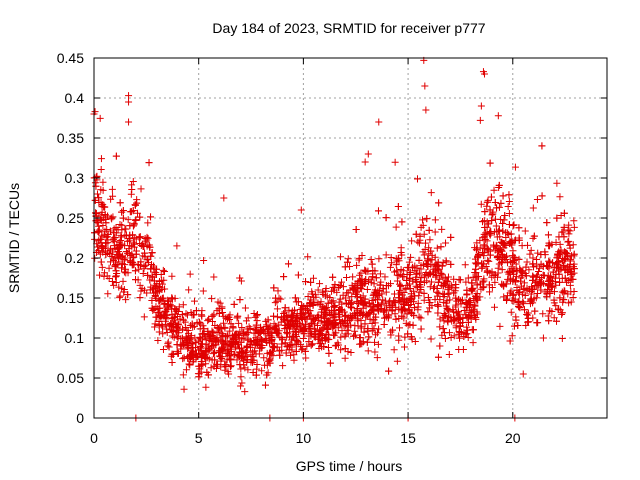 Image resolution: width=640 pixels, height=480 pixels. Describe the element at coordinates (304, 438) in the screenshot. I see `x-tick-label: 10` at that location.